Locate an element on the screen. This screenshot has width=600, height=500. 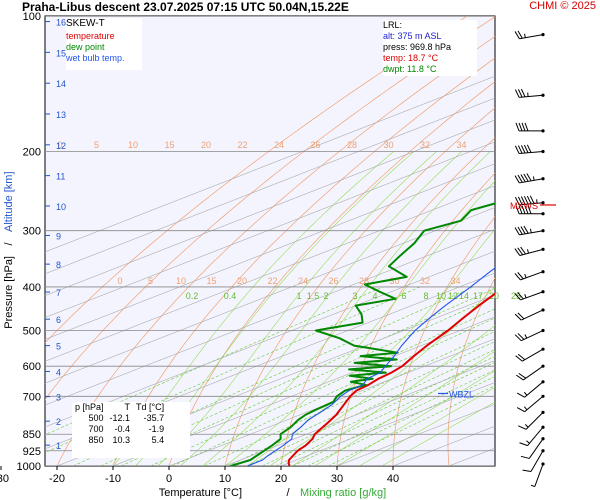
theta-label: 26 is located at coordinates (333, 281).